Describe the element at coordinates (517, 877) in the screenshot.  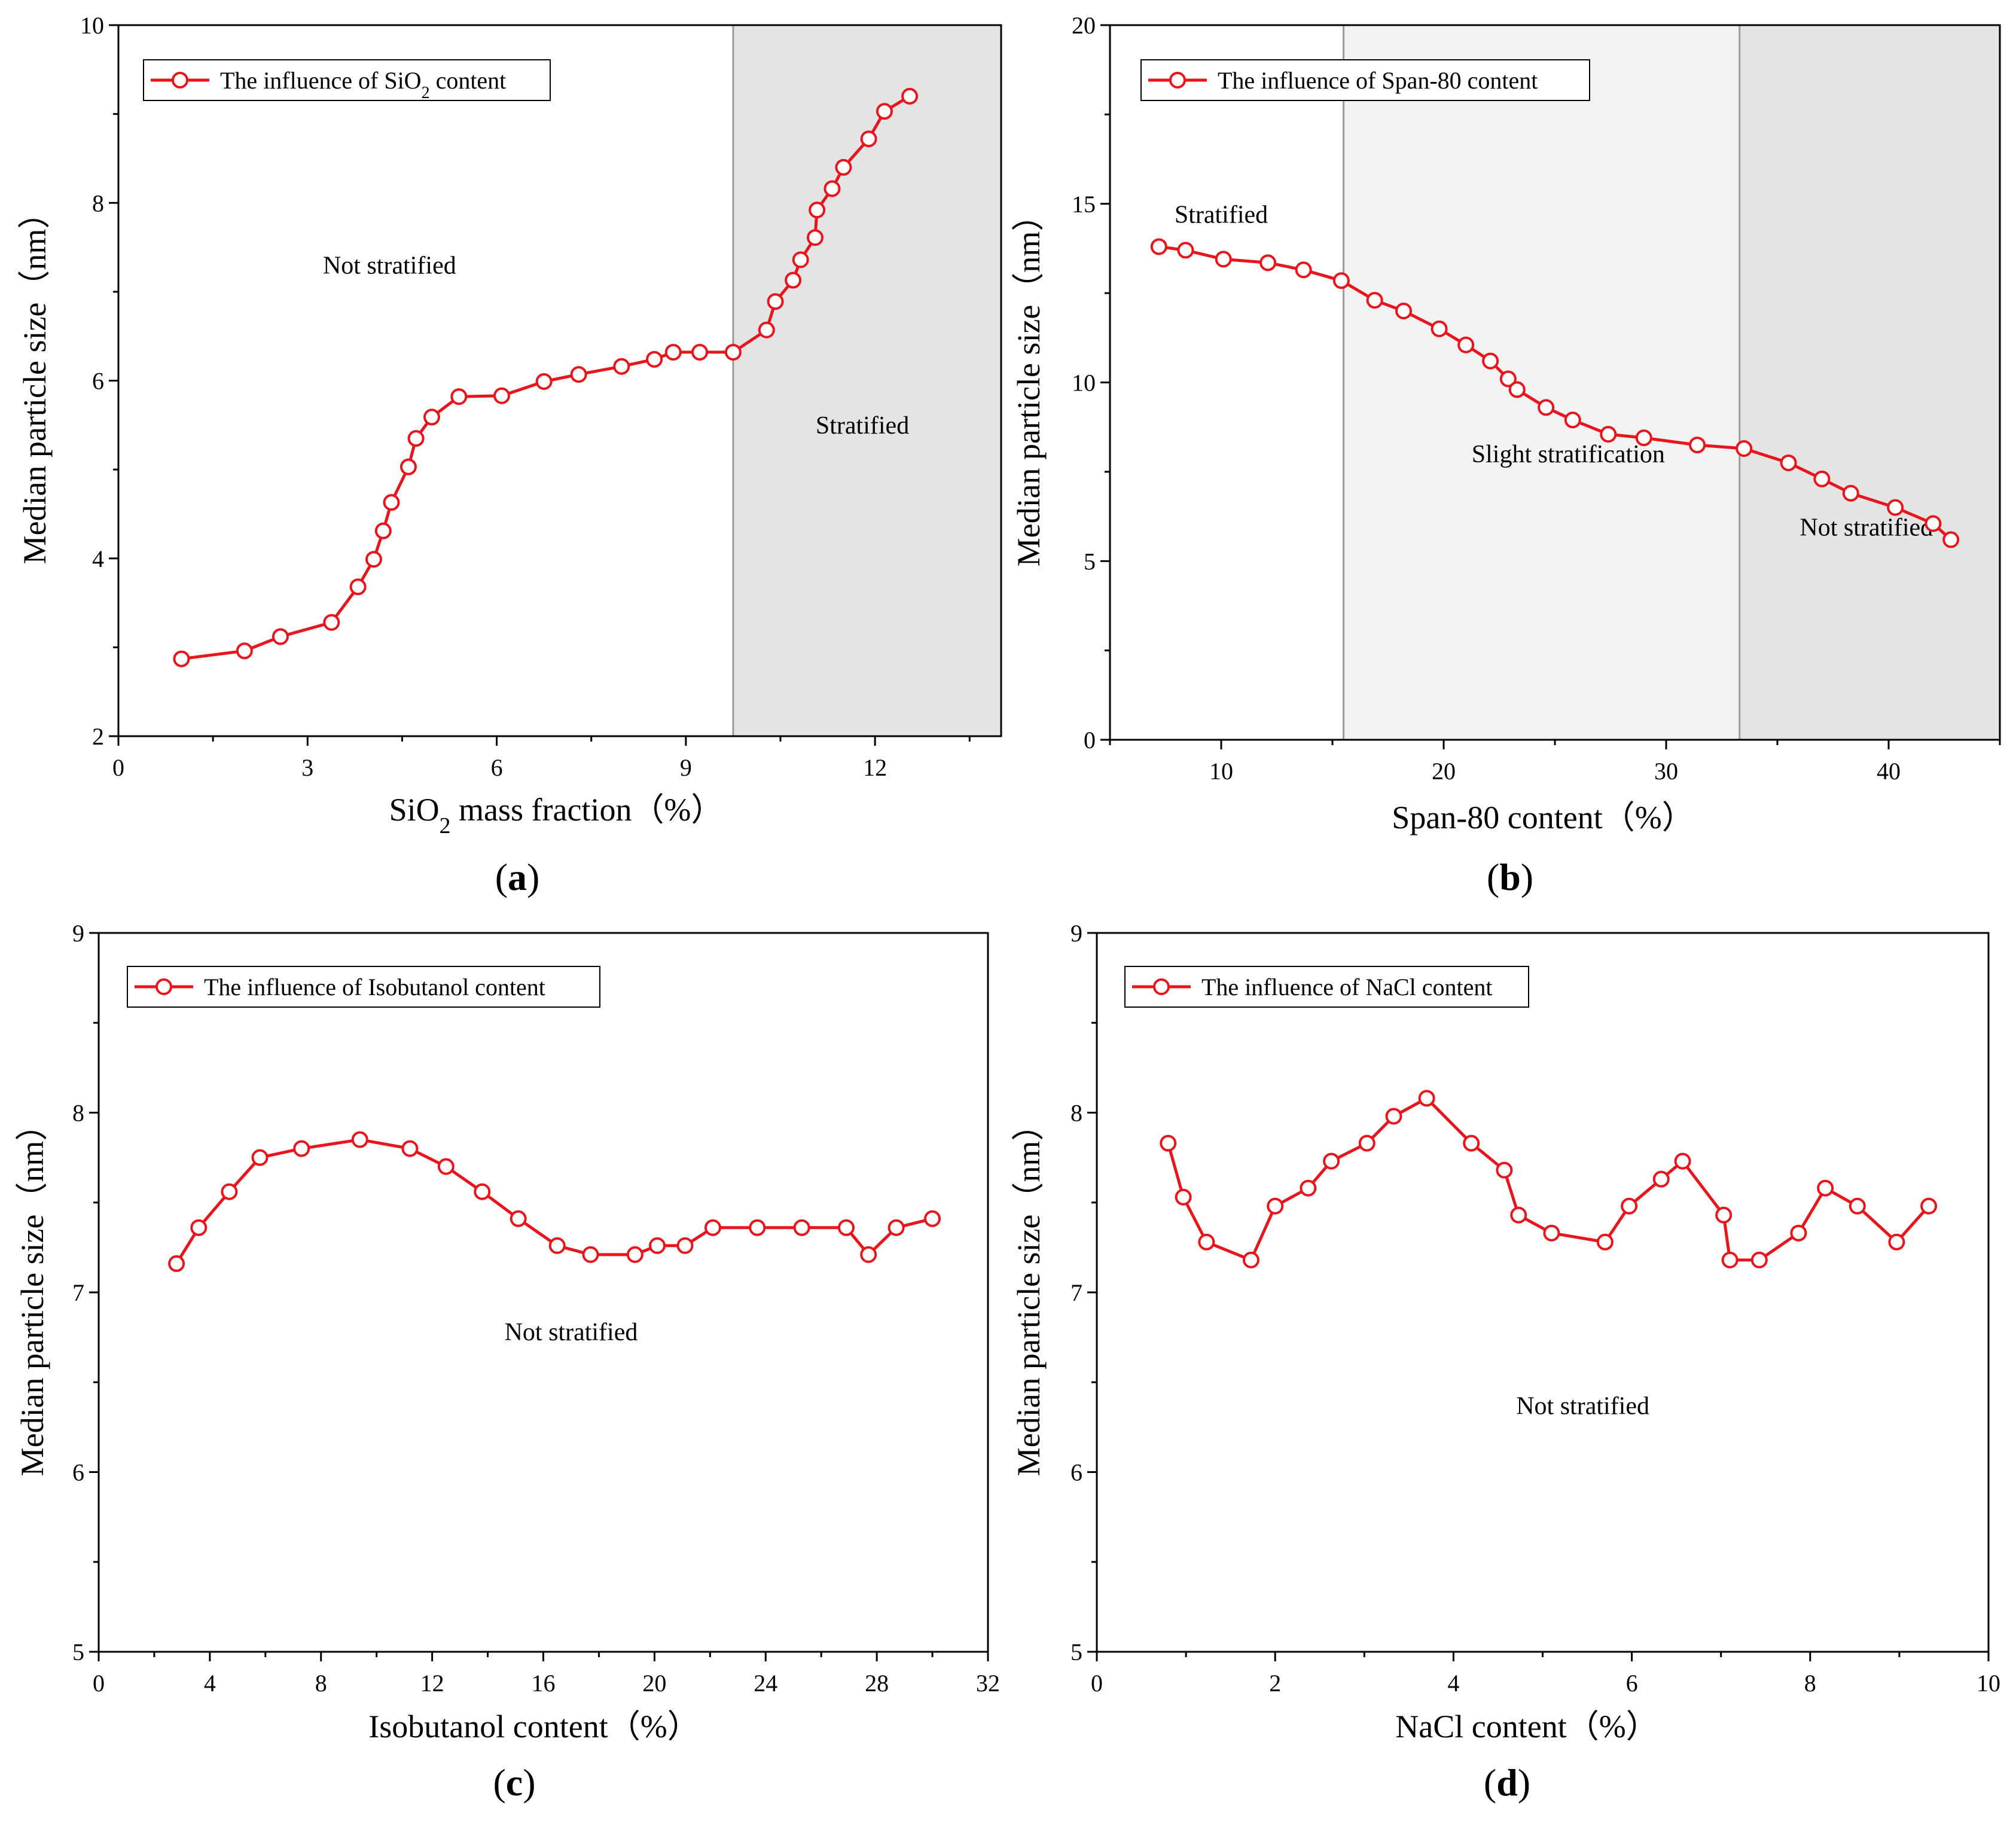
I see `panel-label: (a)` at that location.